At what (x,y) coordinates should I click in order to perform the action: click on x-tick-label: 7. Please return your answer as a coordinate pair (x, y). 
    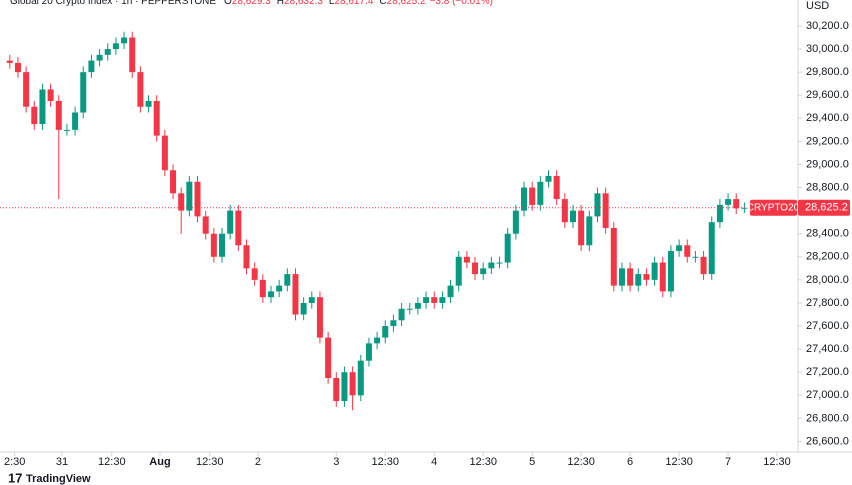
    Looking at the image, I should click on (728, 462).